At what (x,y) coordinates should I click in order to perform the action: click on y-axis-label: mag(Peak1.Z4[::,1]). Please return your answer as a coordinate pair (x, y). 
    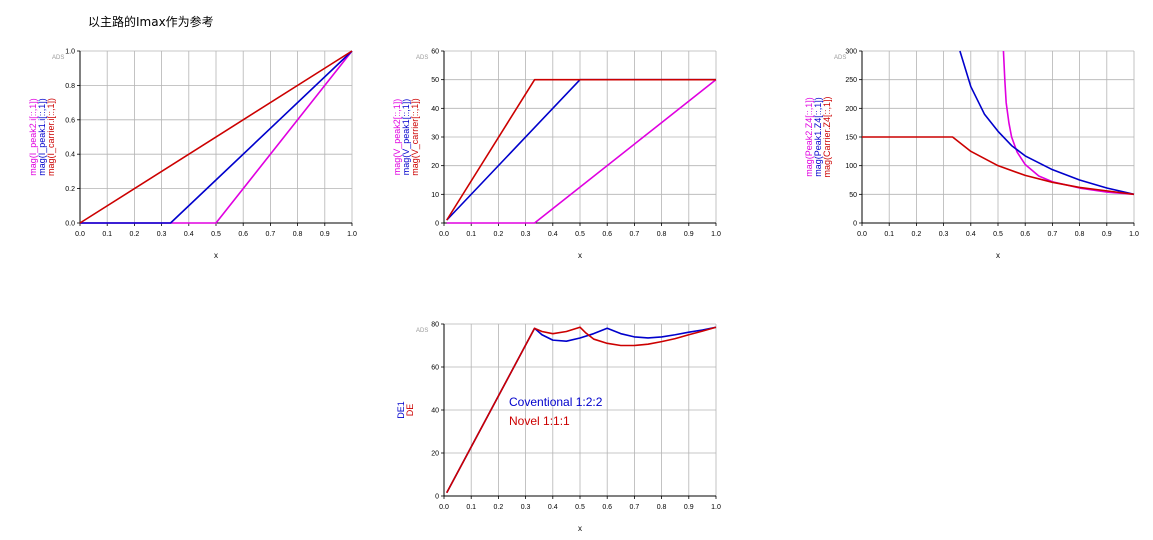
    Looking at the image, I should click on (818, 137).